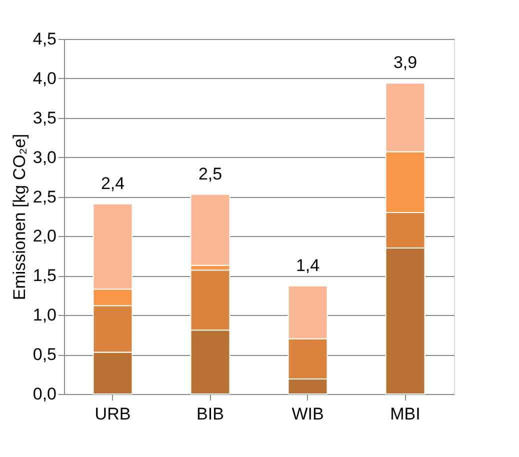 This screenshot has height=457, width=519. Describe the element at coordinates (308, 414) in the screenshot. I see `x-tick-label: WIB` at that location.